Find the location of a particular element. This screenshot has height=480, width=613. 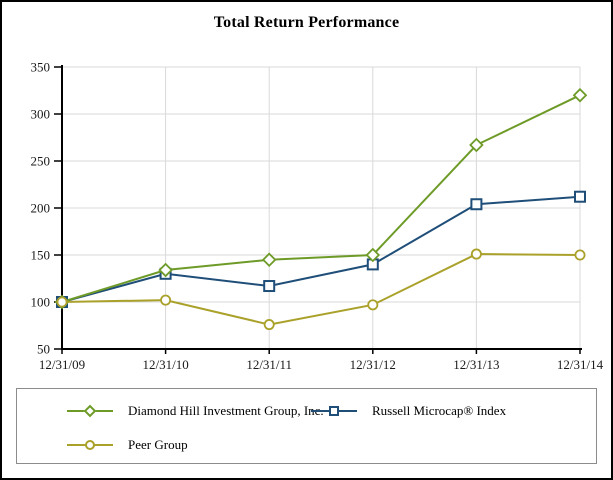

square-marker-icon is located at coordinates (334, 411).